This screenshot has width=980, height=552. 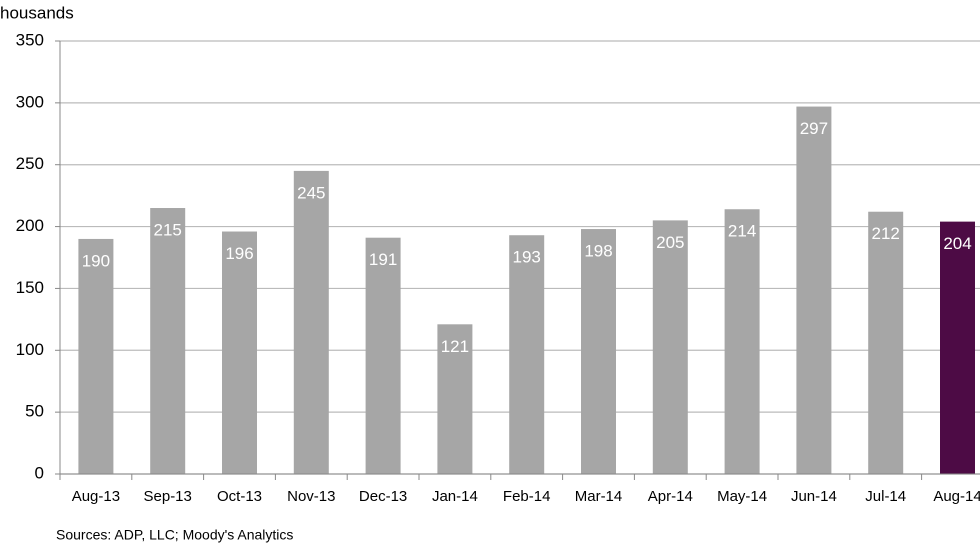 I want to click on data-label: 193, so click(x=527, y=257).